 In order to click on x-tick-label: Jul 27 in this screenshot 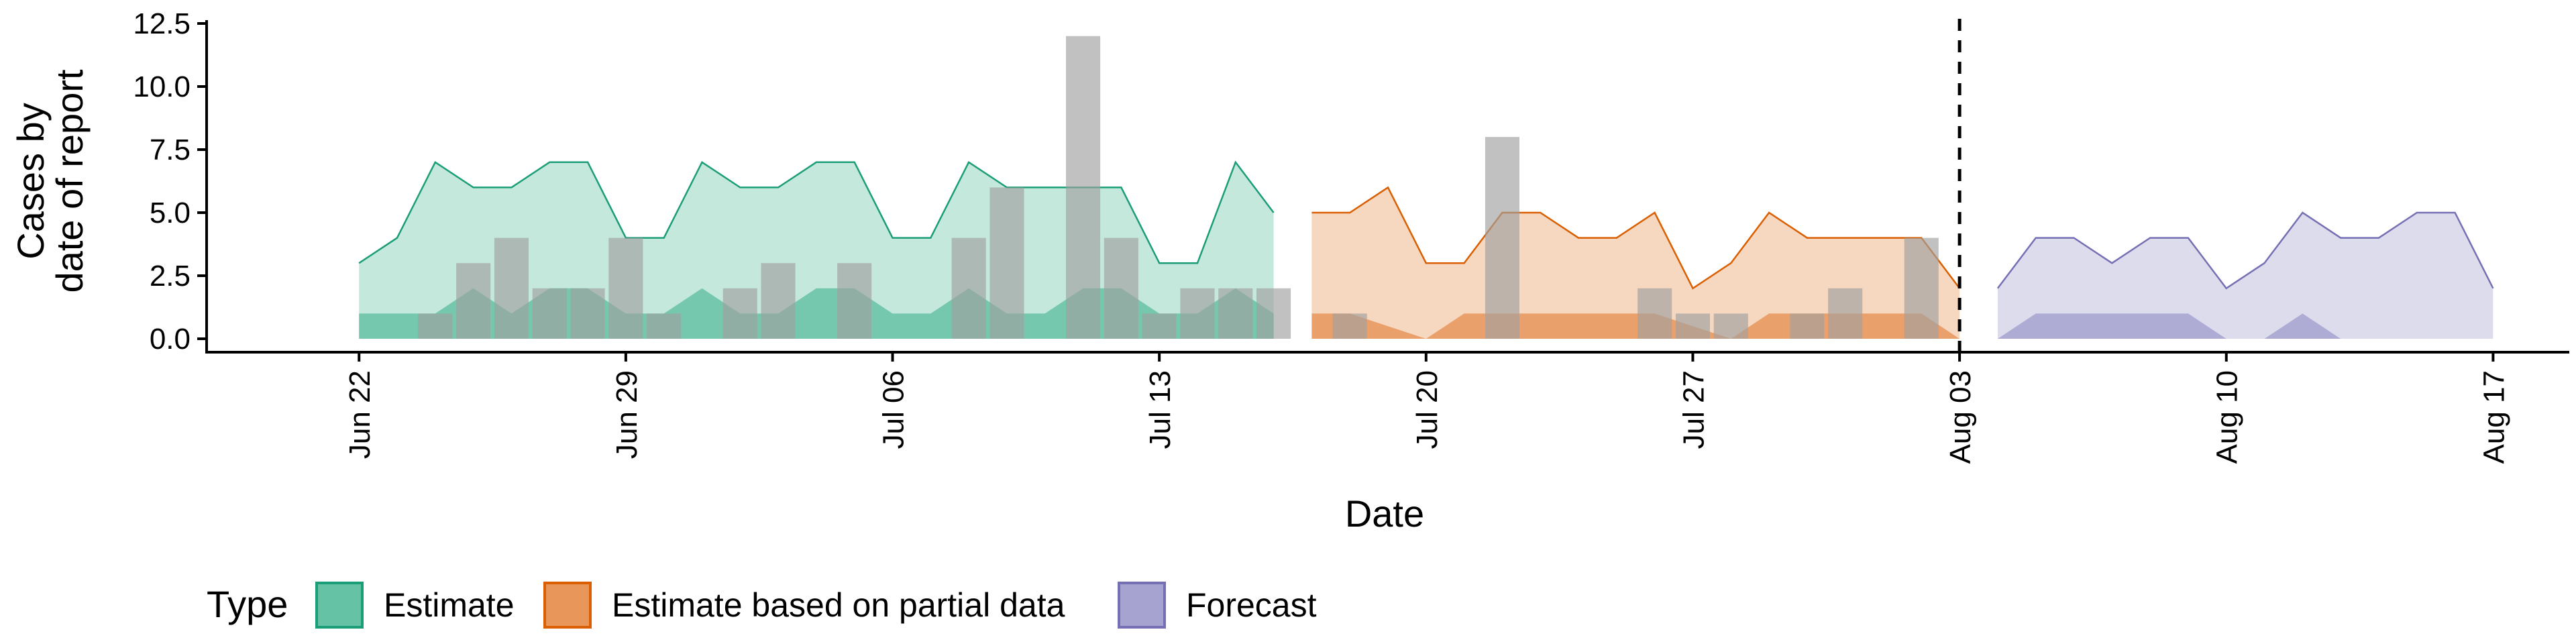, I will do `click(1694, 409)`.